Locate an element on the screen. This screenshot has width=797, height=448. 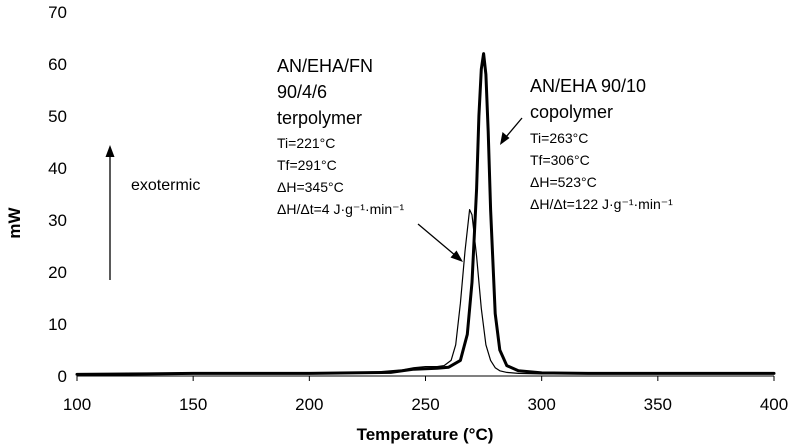
x-tick-label: 250 is located at coordinates (425, 404).